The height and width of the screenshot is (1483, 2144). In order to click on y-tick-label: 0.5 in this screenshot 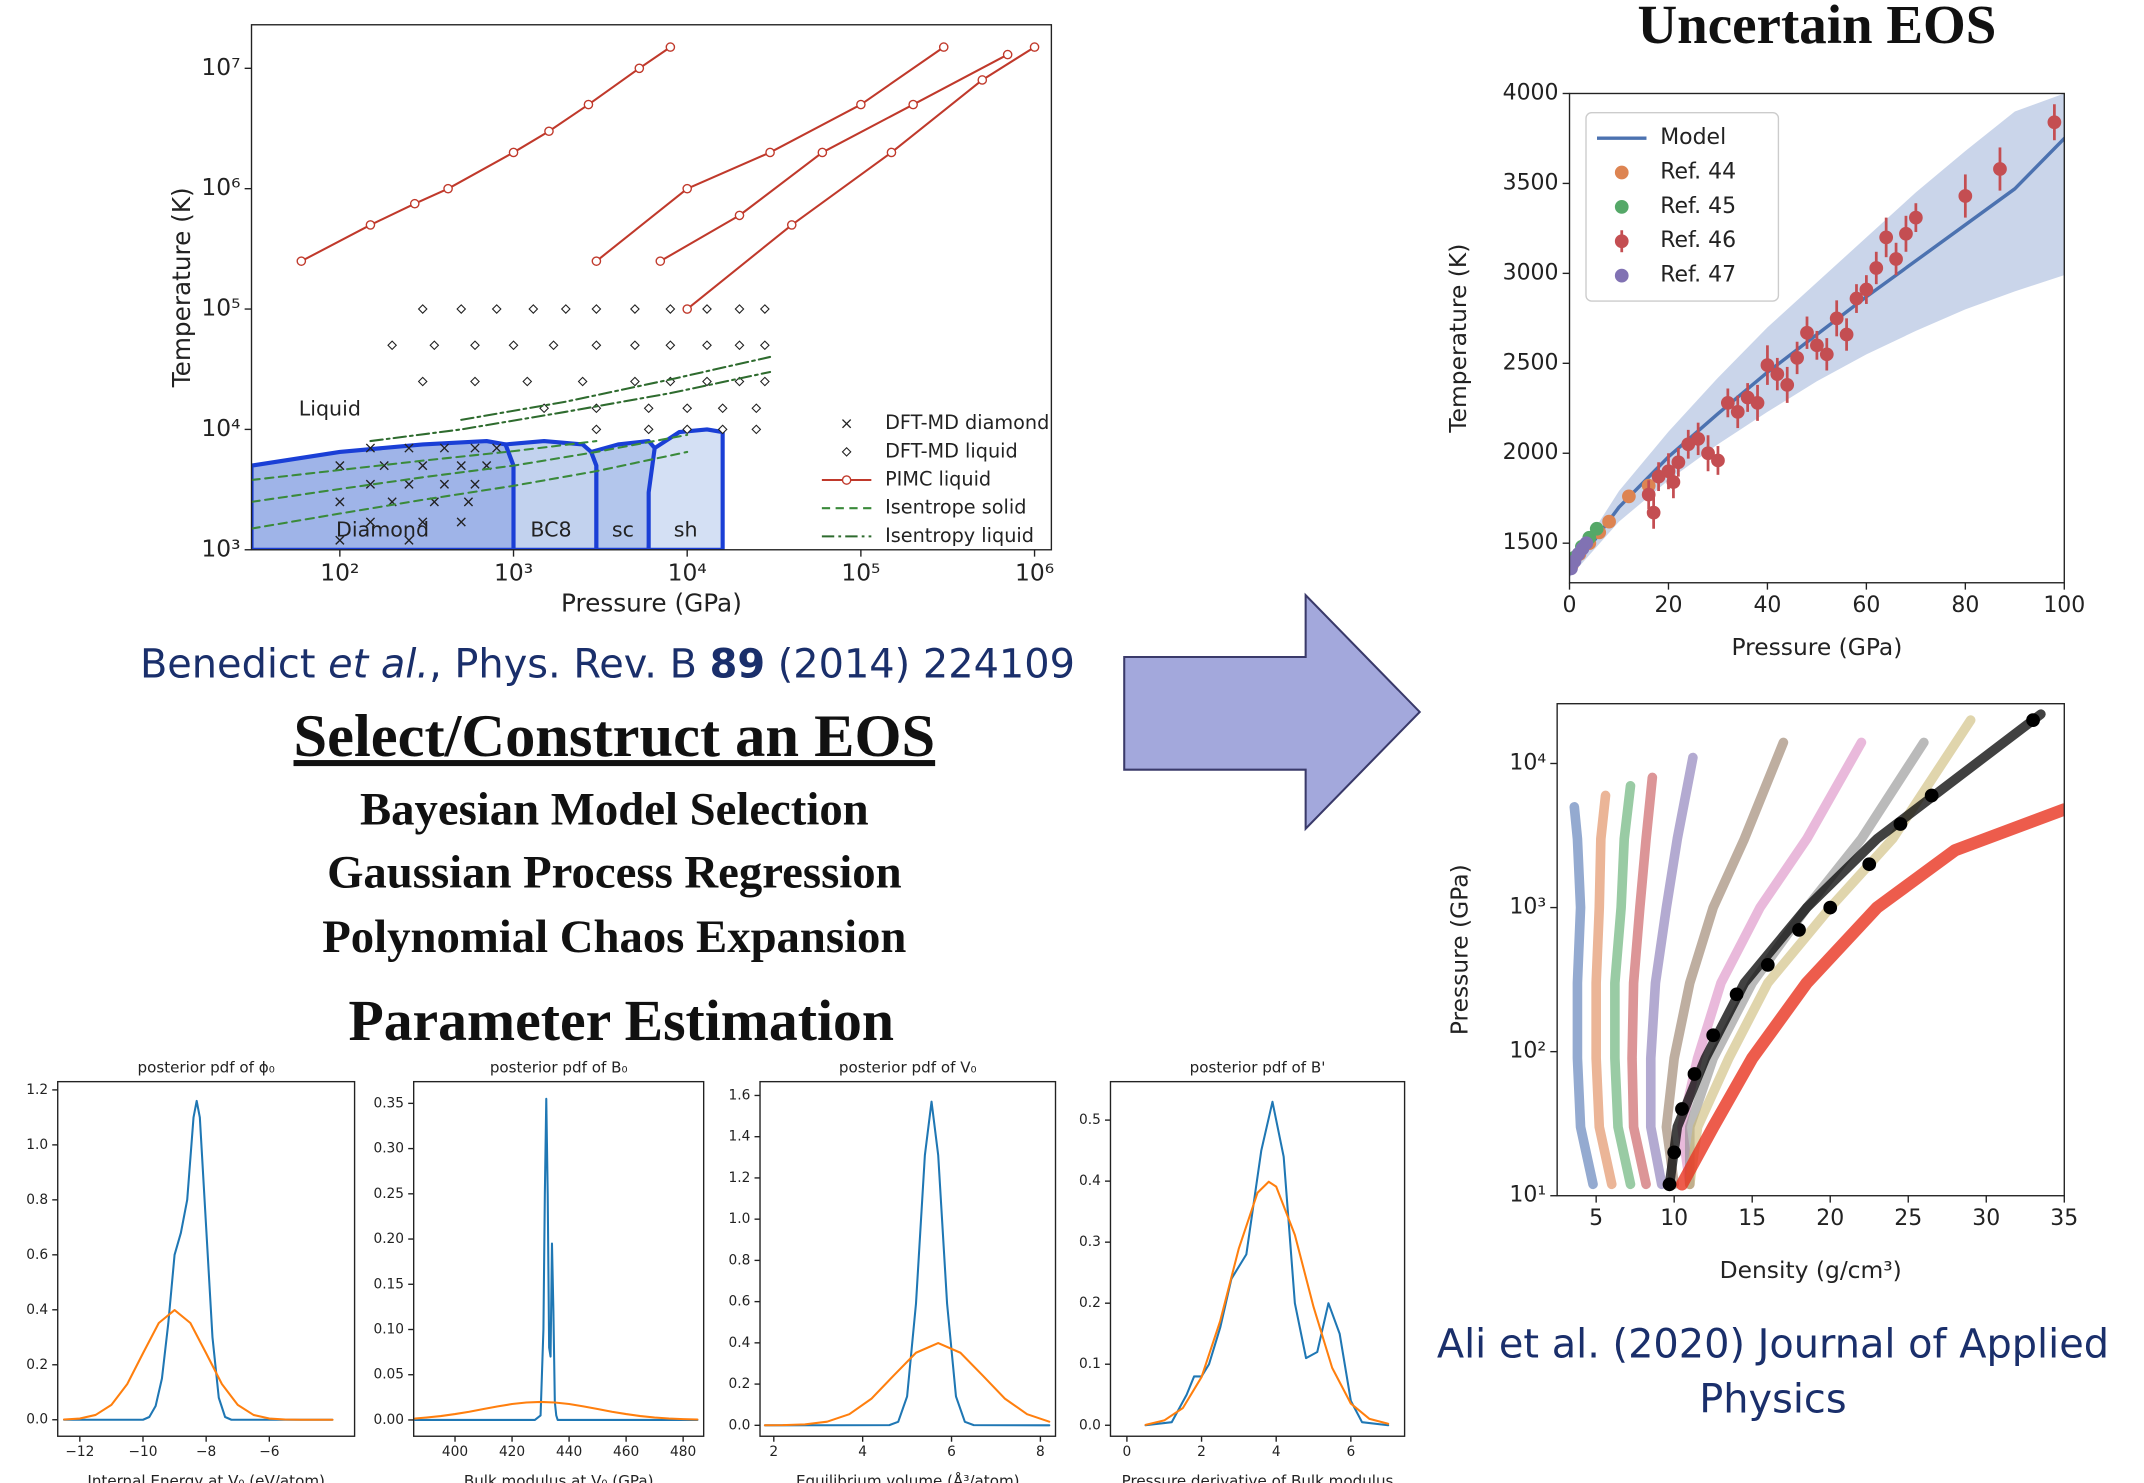, I will do `click(1090, 1120)`.